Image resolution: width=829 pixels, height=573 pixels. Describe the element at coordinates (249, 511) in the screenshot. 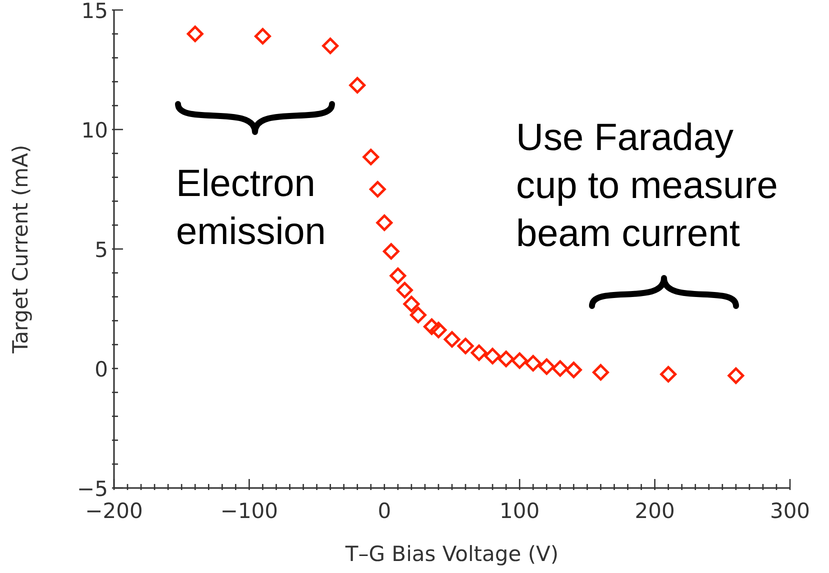

I see `x-tick-label: −100` at that location.